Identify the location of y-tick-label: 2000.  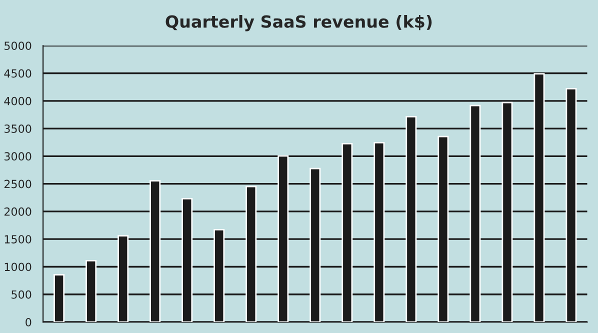
(18, 211).